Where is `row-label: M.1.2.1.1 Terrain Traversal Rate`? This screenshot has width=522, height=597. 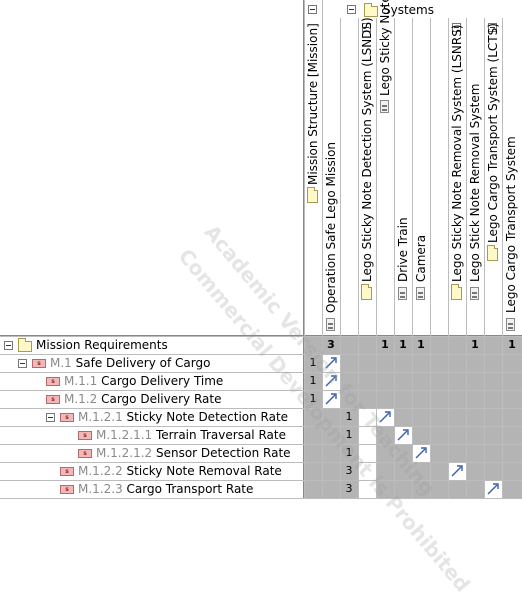
row-label: M.1.2.1.1 Terrain Traversal Rate is located at coordinates (191, 435).